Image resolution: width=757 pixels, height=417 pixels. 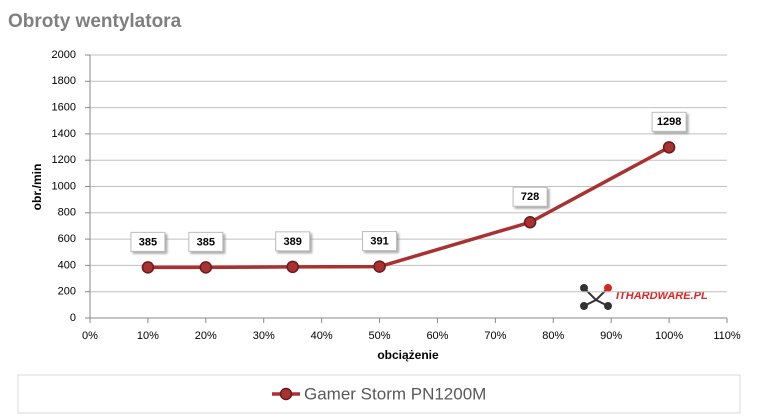 I want to click on watermark: ITHARDWARE.PL, so click(x=662, y=296).